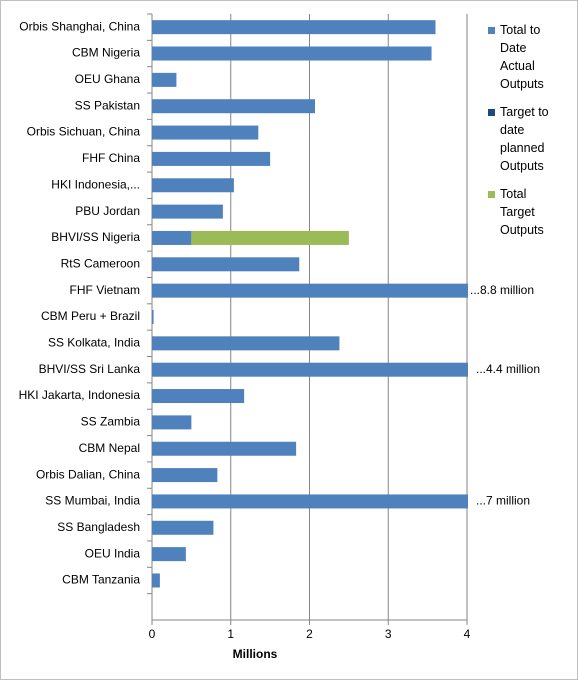 Image resolution: width=578 pixels, height=680 pixels. I want to click on y-tick-label: BHVI/SS Sri Lanka, so click(90, 369).